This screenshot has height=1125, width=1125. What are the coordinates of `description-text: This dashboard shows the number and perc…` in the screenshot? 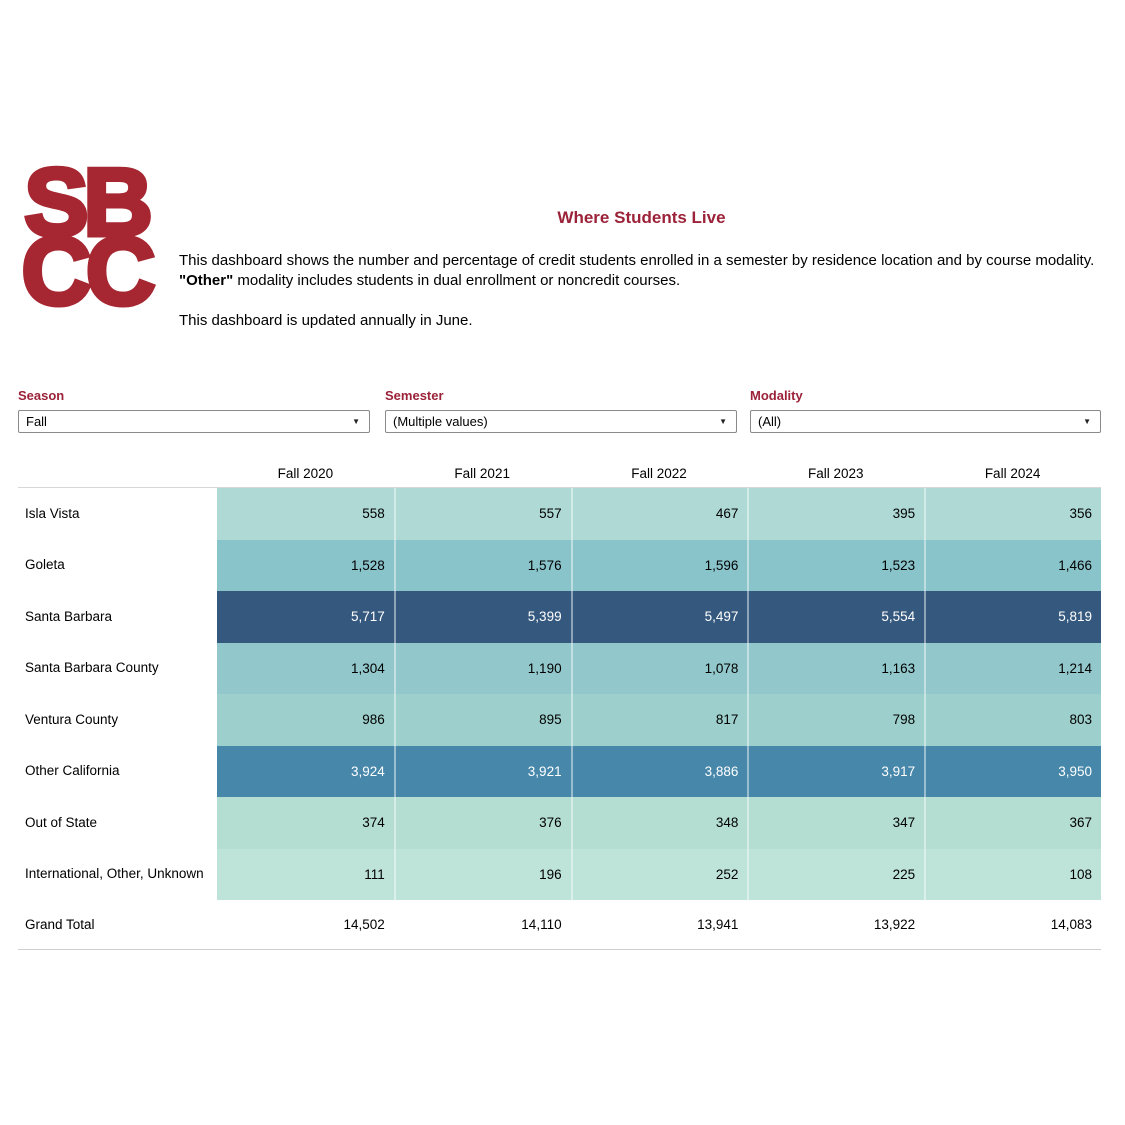 It's located at (637, 260).